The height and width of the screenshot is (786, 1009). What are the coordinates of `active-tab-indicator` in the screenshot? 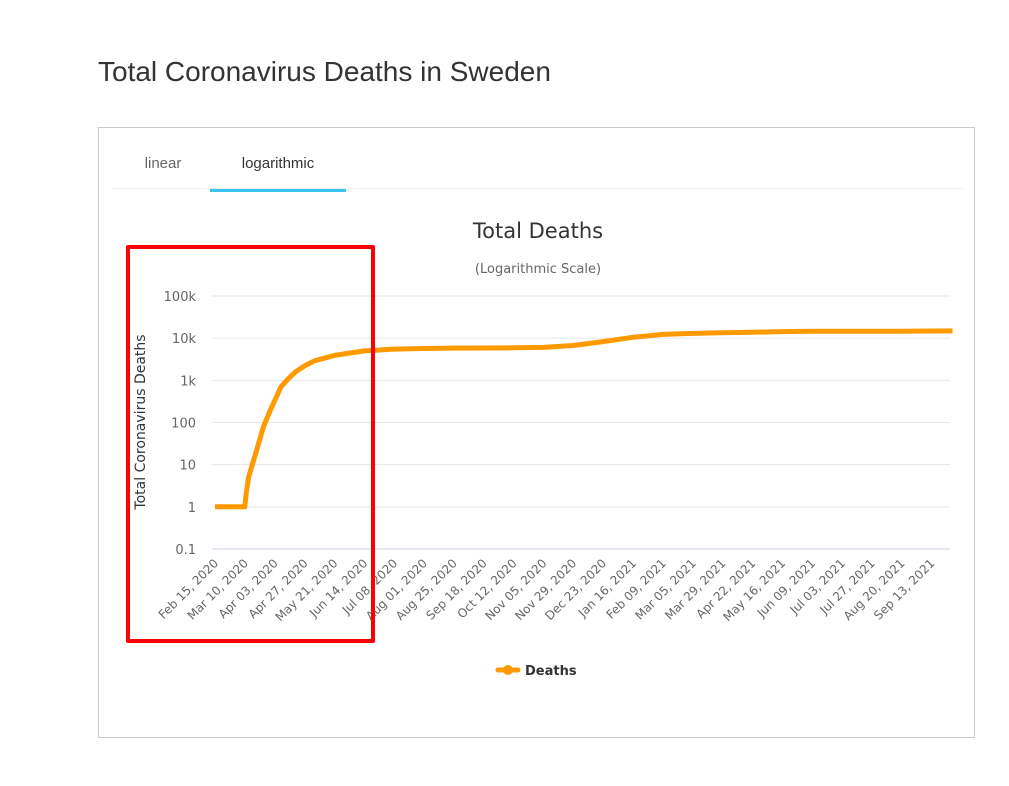 It's located at (278, 190).